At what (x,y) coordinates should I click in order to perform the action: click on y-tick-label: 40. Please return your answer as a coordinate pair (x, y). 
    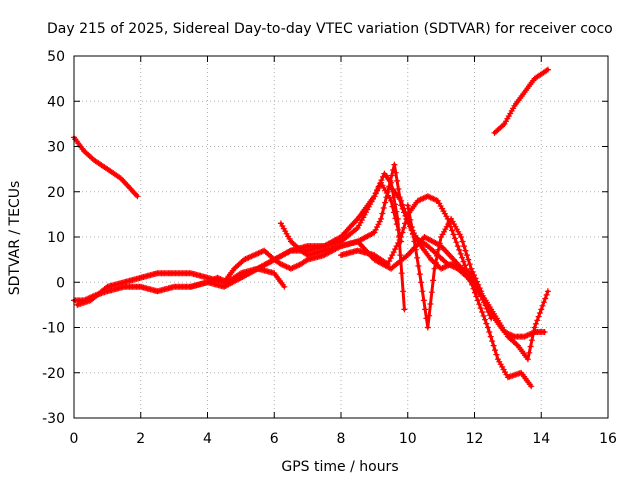
    Looking at the image, I should click on (56, 102).